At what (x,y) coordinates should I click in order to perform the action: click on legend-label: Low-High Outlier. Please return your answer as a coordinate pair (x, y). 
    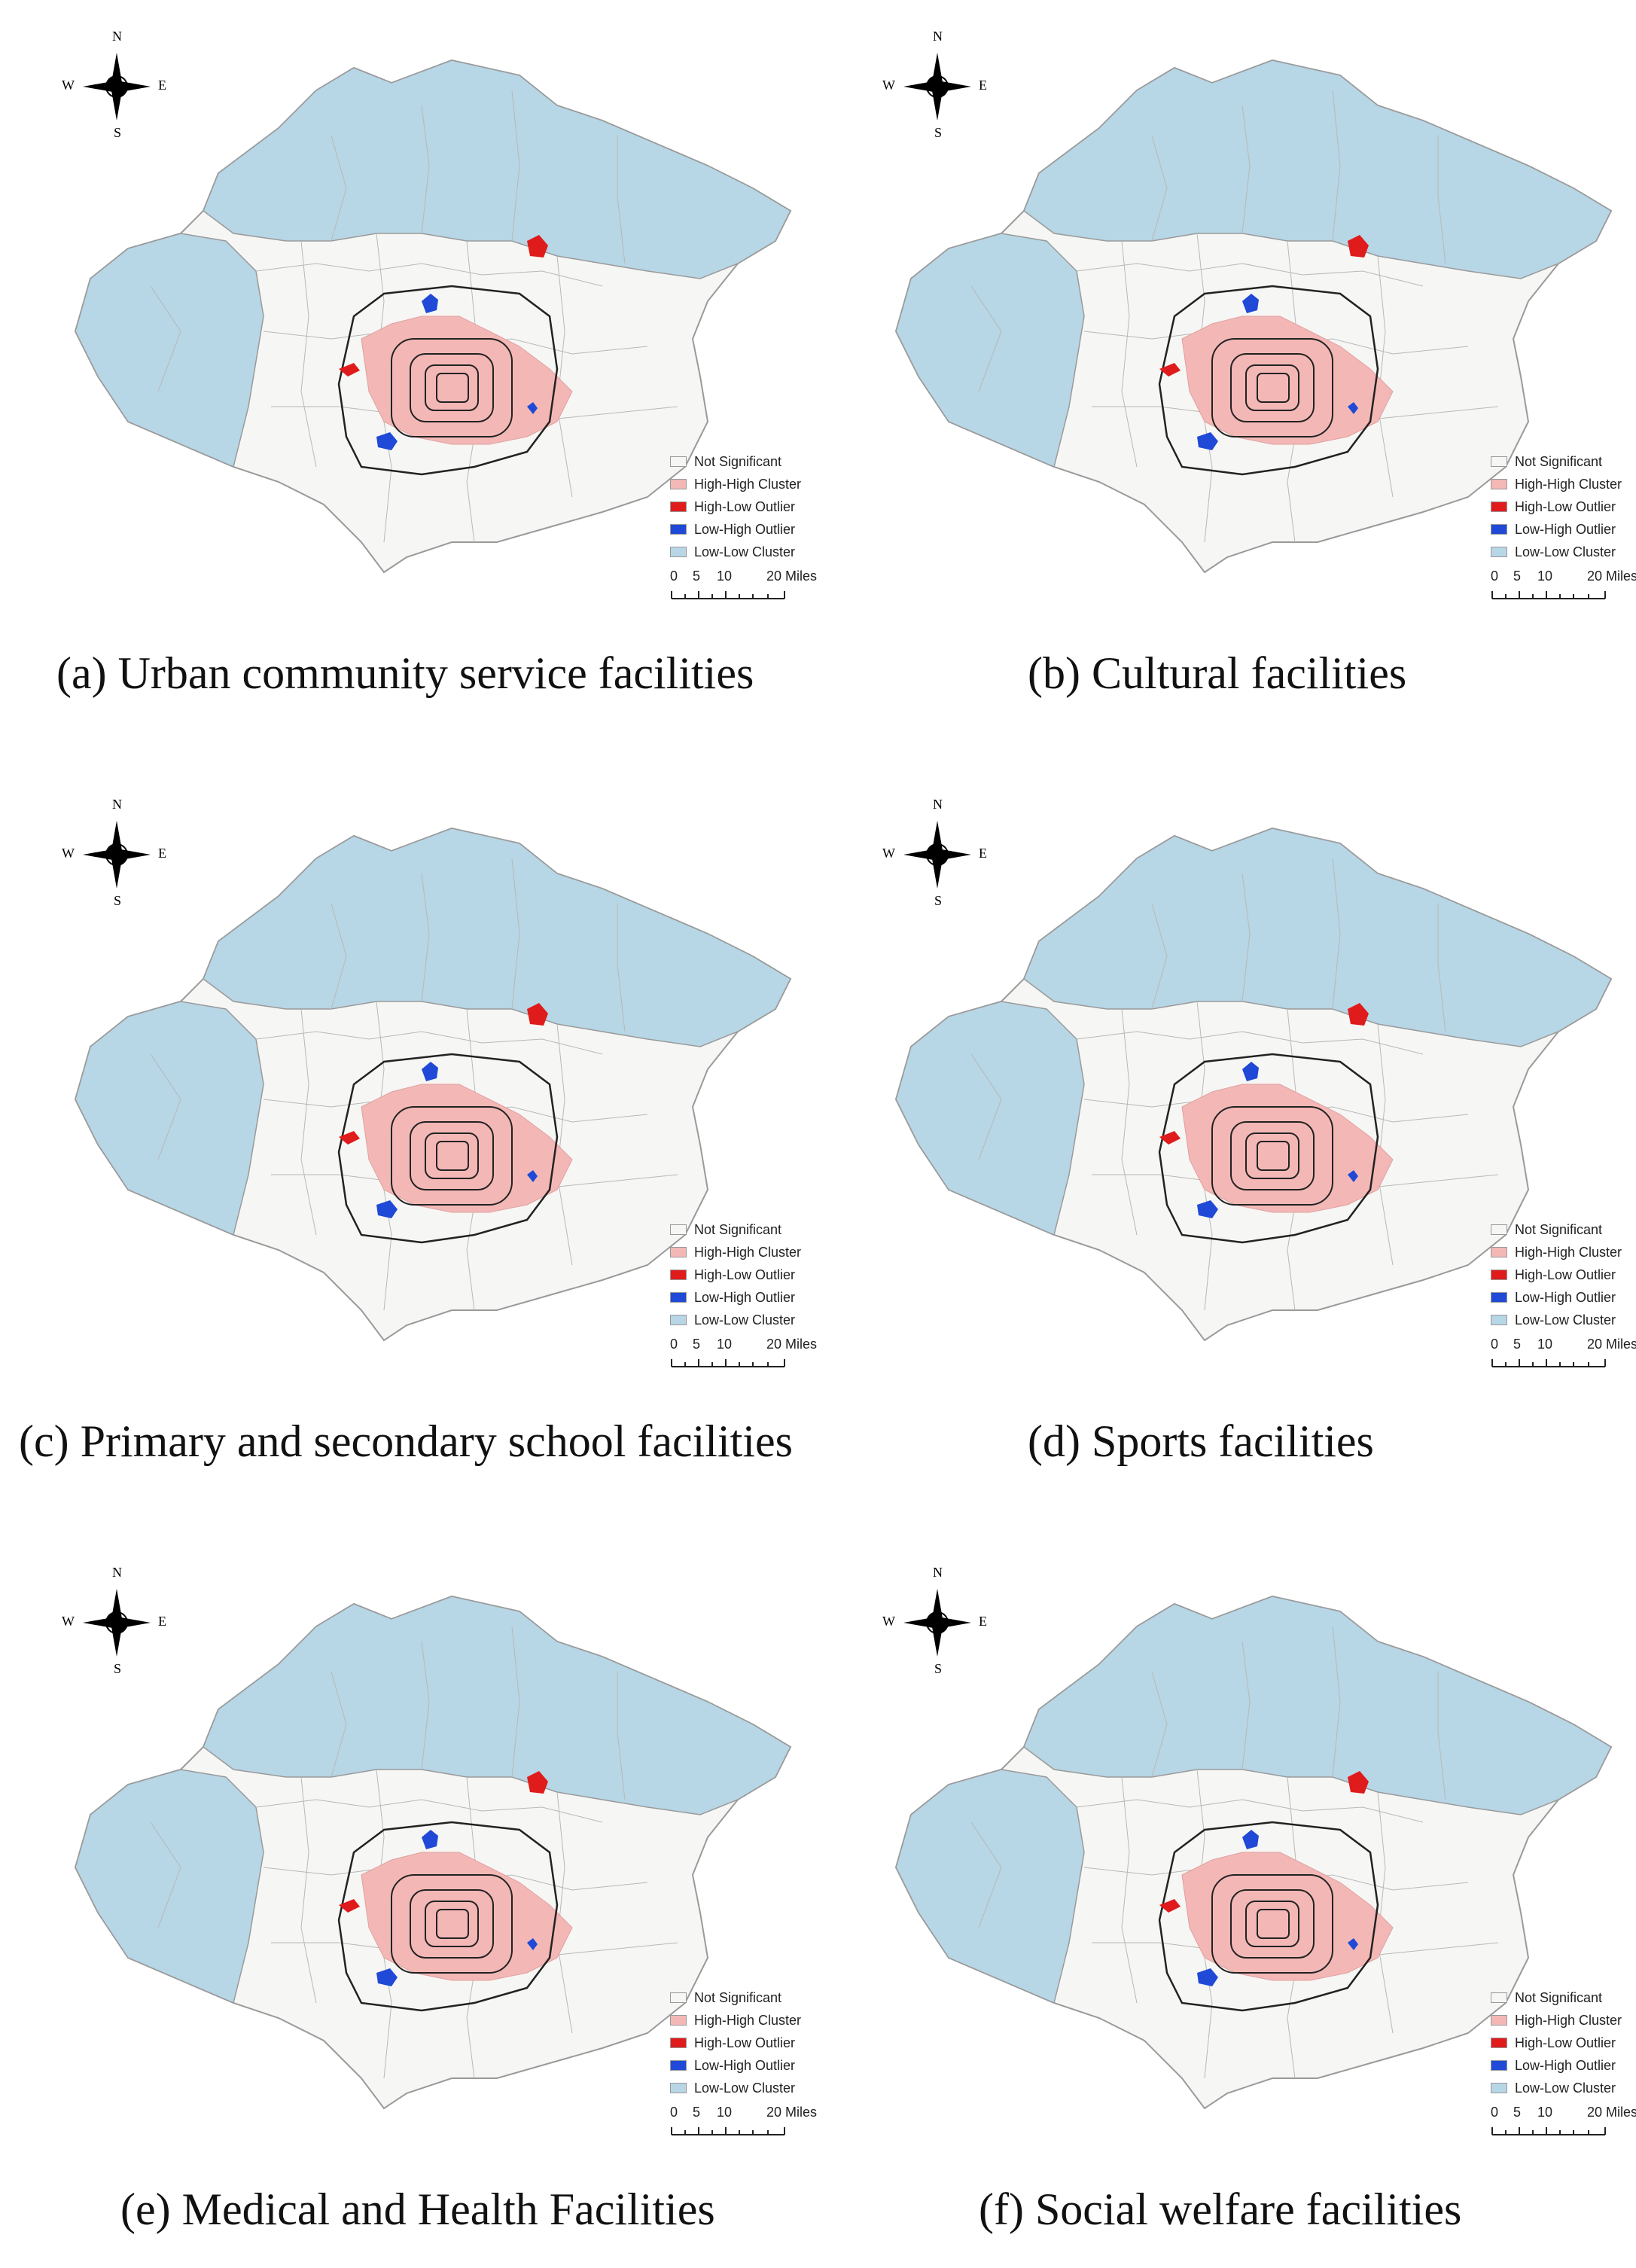
    Looking at the image, I should click on (1565, 529).